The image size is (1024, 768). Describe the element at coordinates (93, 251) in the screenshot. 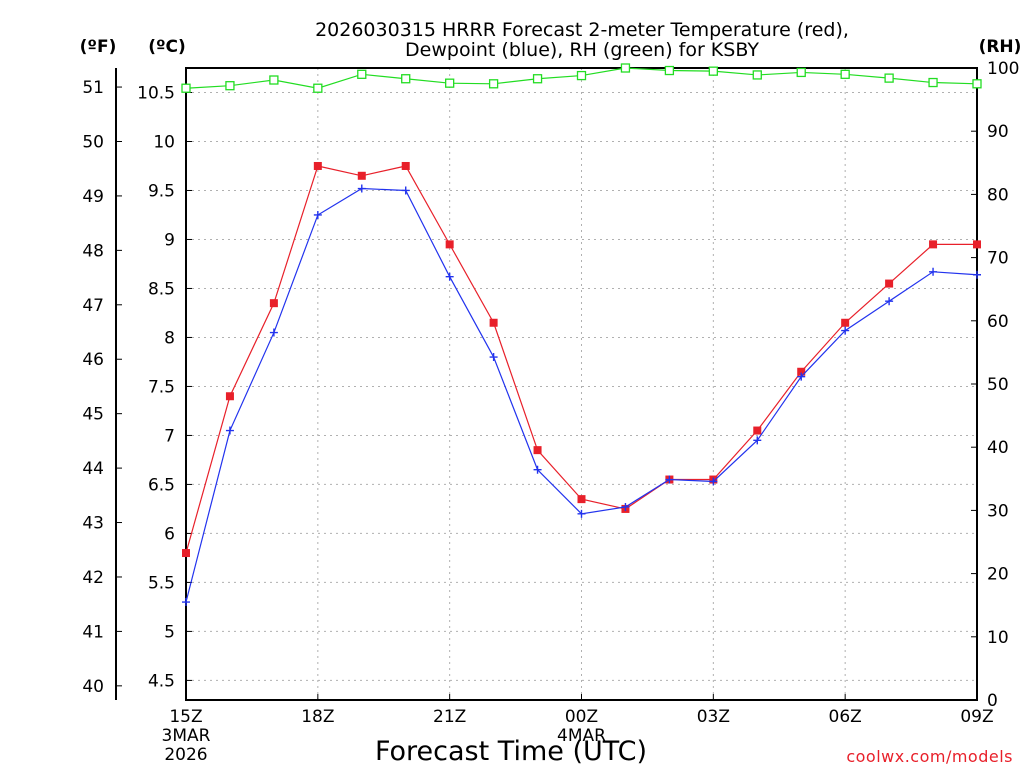

I see `fahrenheit-tick-label: 48` at that location.